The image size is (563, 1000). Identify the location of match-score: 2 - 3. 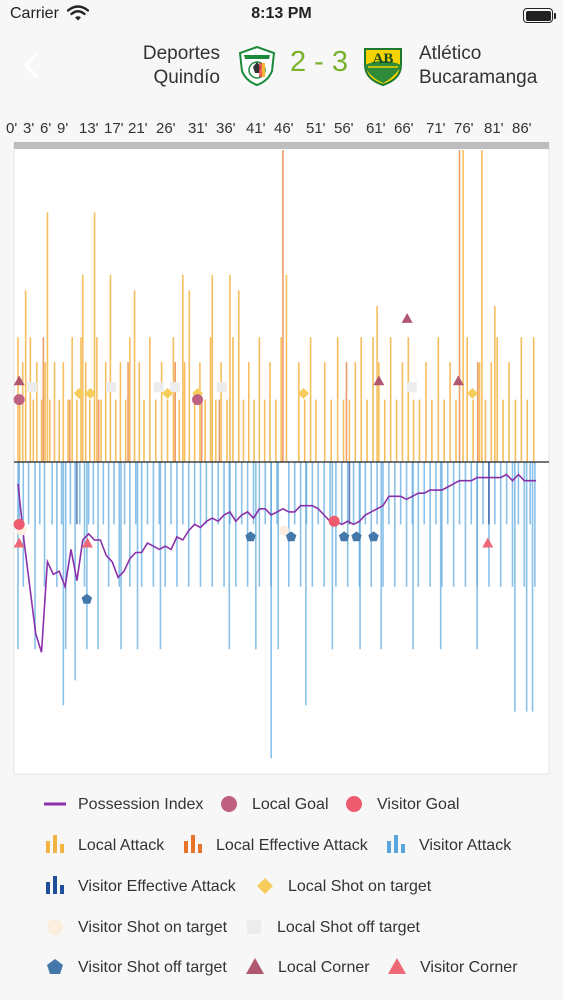
(319, 62).